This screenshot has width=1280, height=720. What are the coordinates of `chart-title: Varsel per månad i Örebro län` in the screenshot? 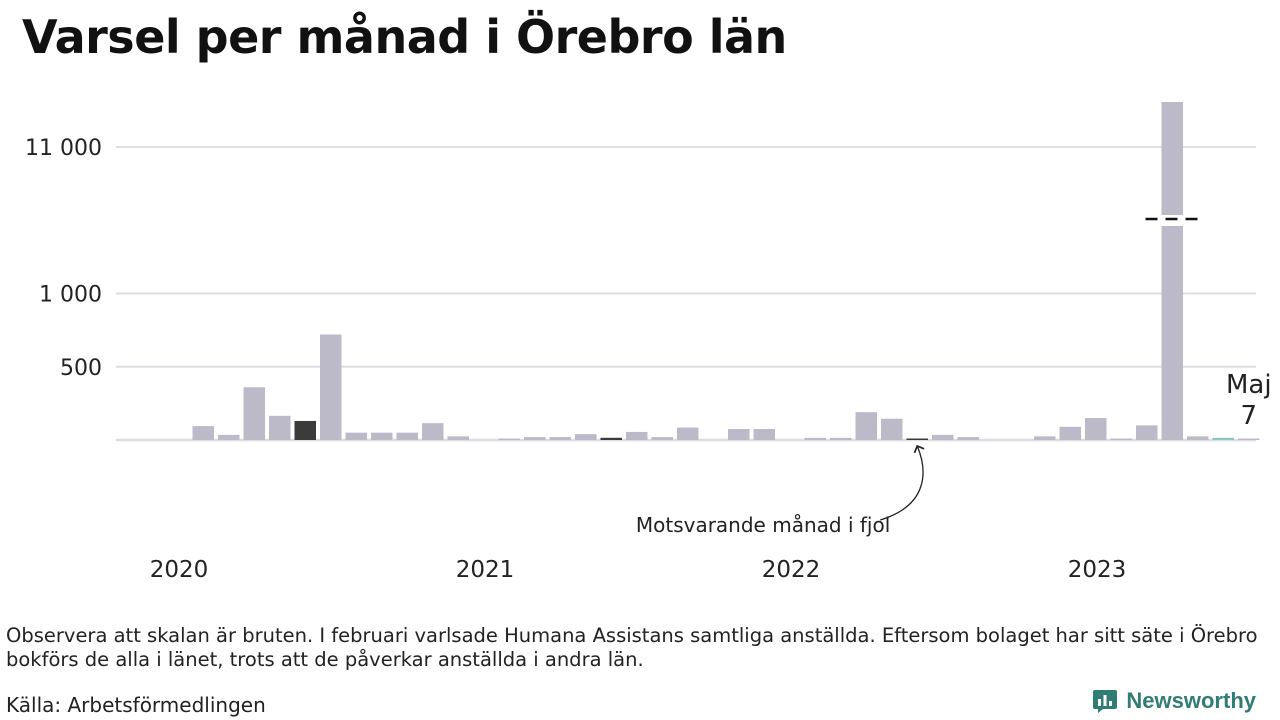 It's located at (404, 37).